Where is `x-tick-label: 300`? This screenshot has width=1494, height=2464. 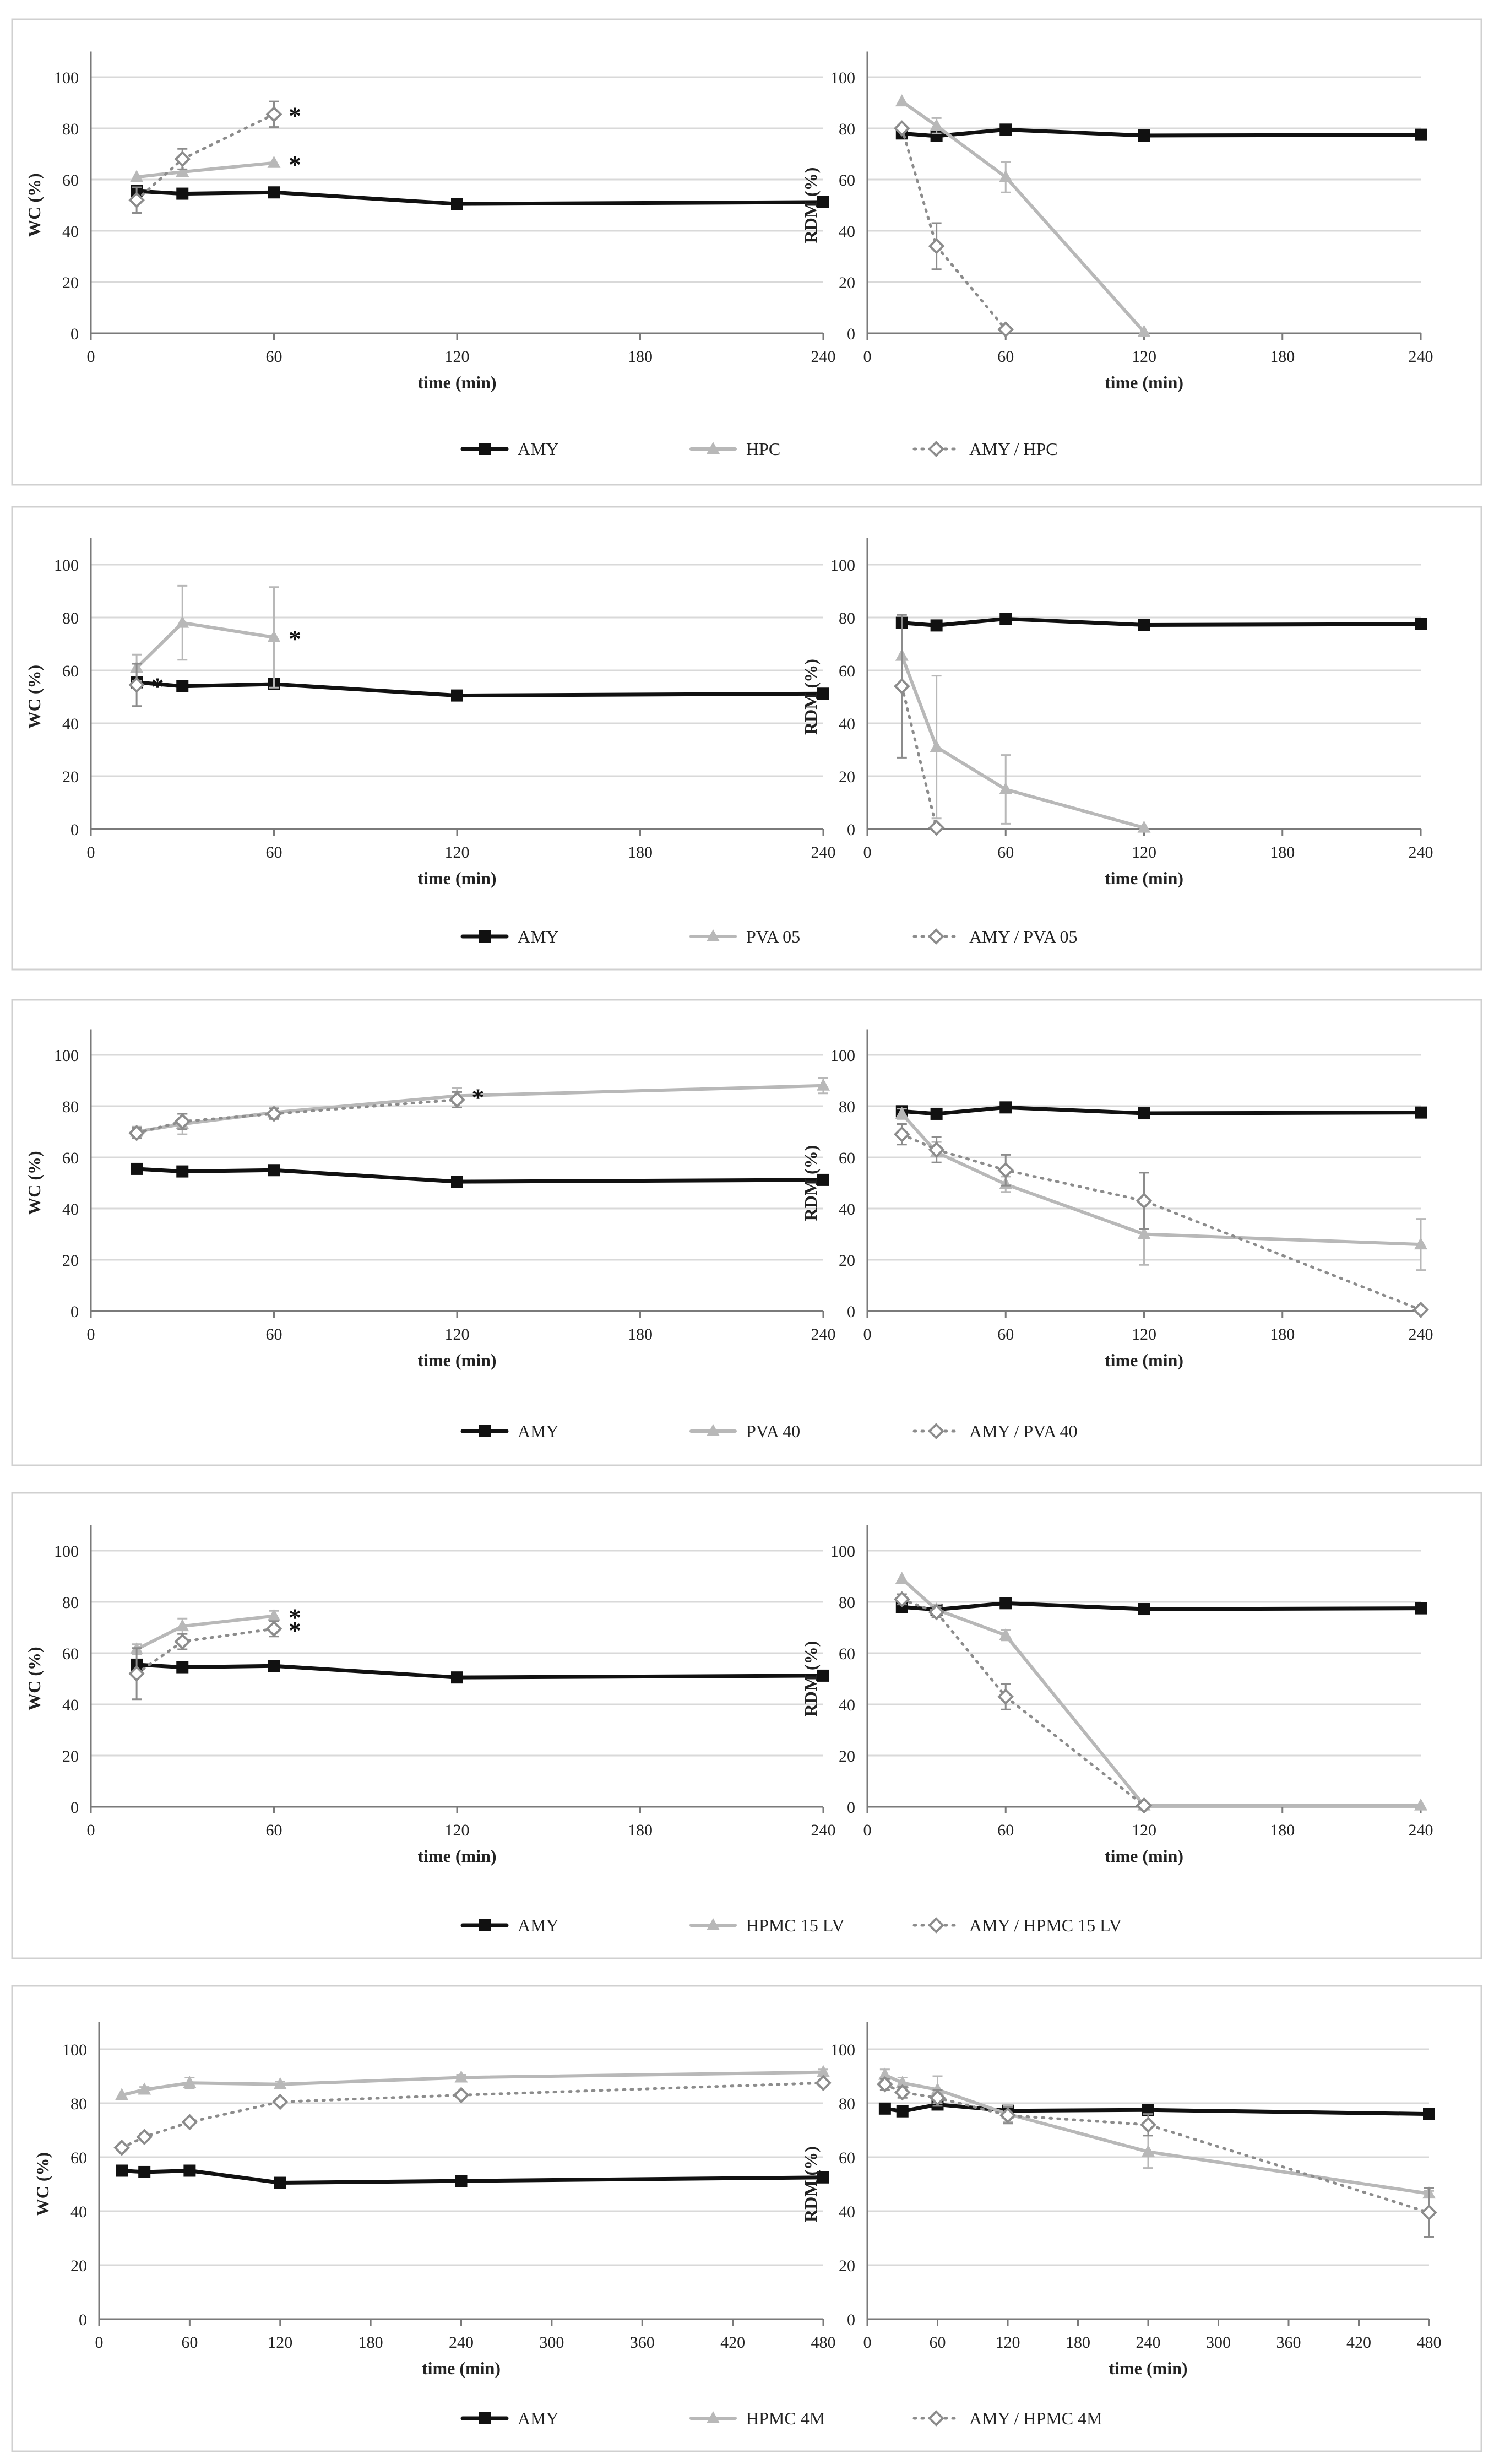
x-tick-label: 300 is located at coordinates (1218, 2342).